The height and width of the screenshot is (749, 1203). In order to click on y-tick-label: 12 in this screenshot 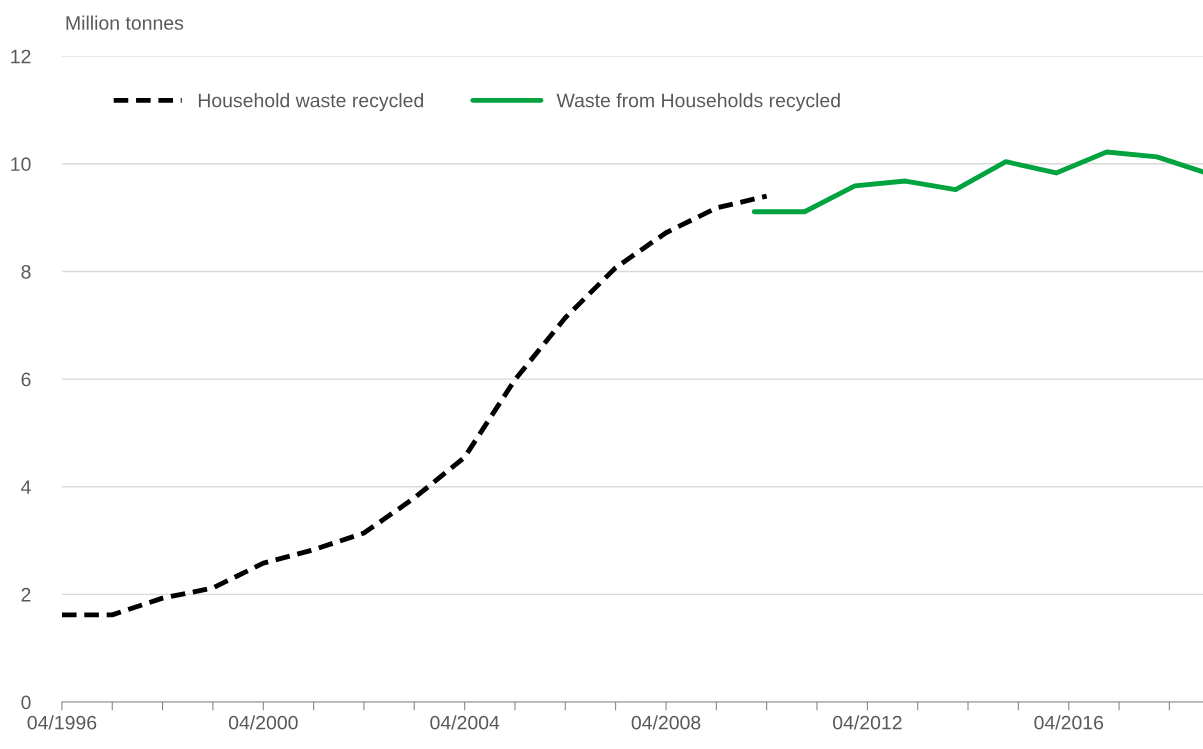, I will do `click(21, 56)`.